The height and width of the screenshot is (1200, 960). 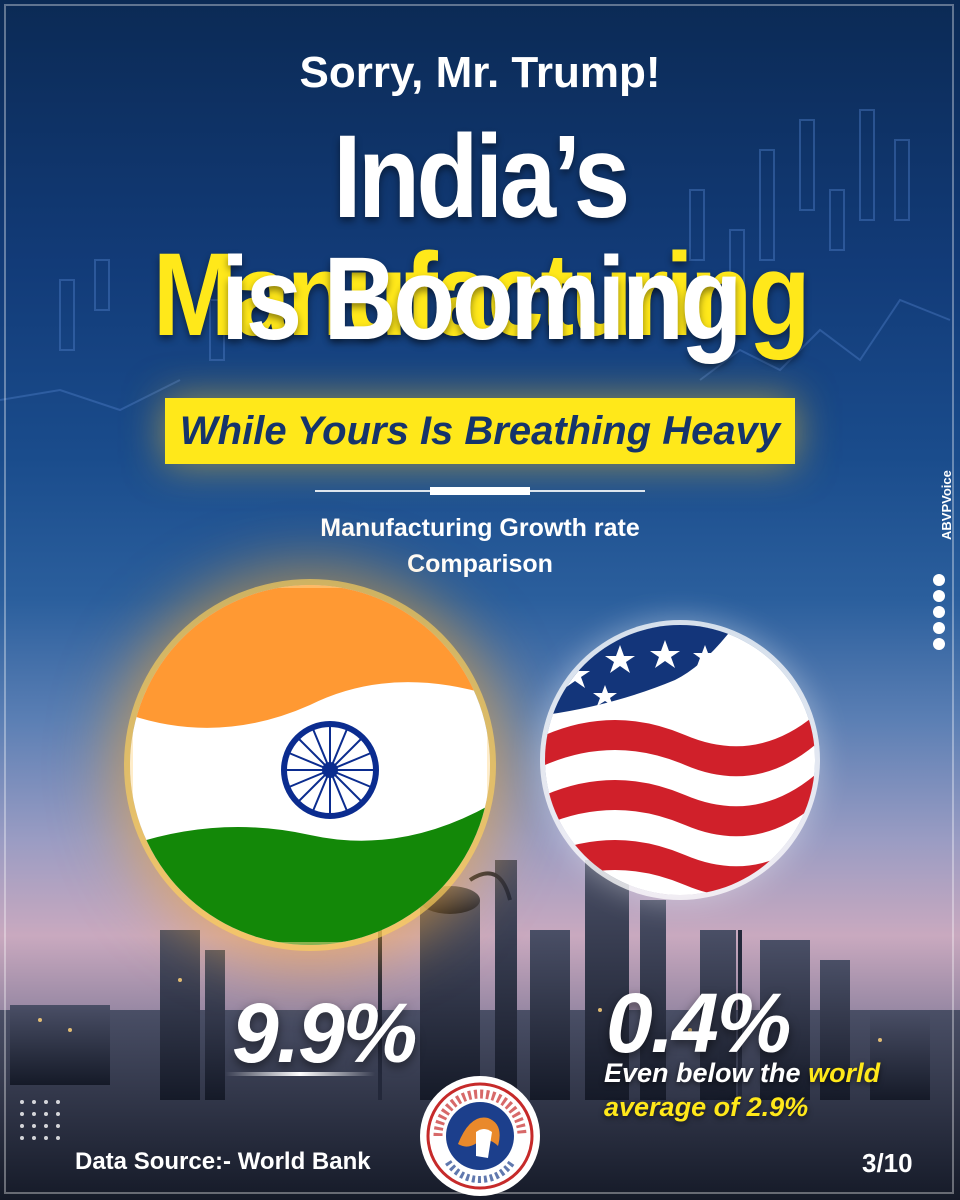 I want to click on social-handle: ABVPVoice, so click(x=946, y=505).